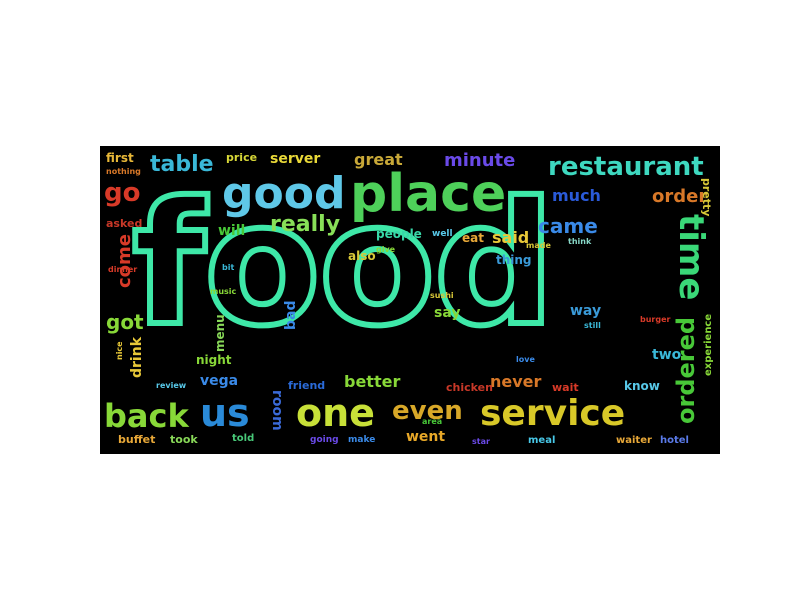  I want to click on word-meal: meal, so click(542, 440).